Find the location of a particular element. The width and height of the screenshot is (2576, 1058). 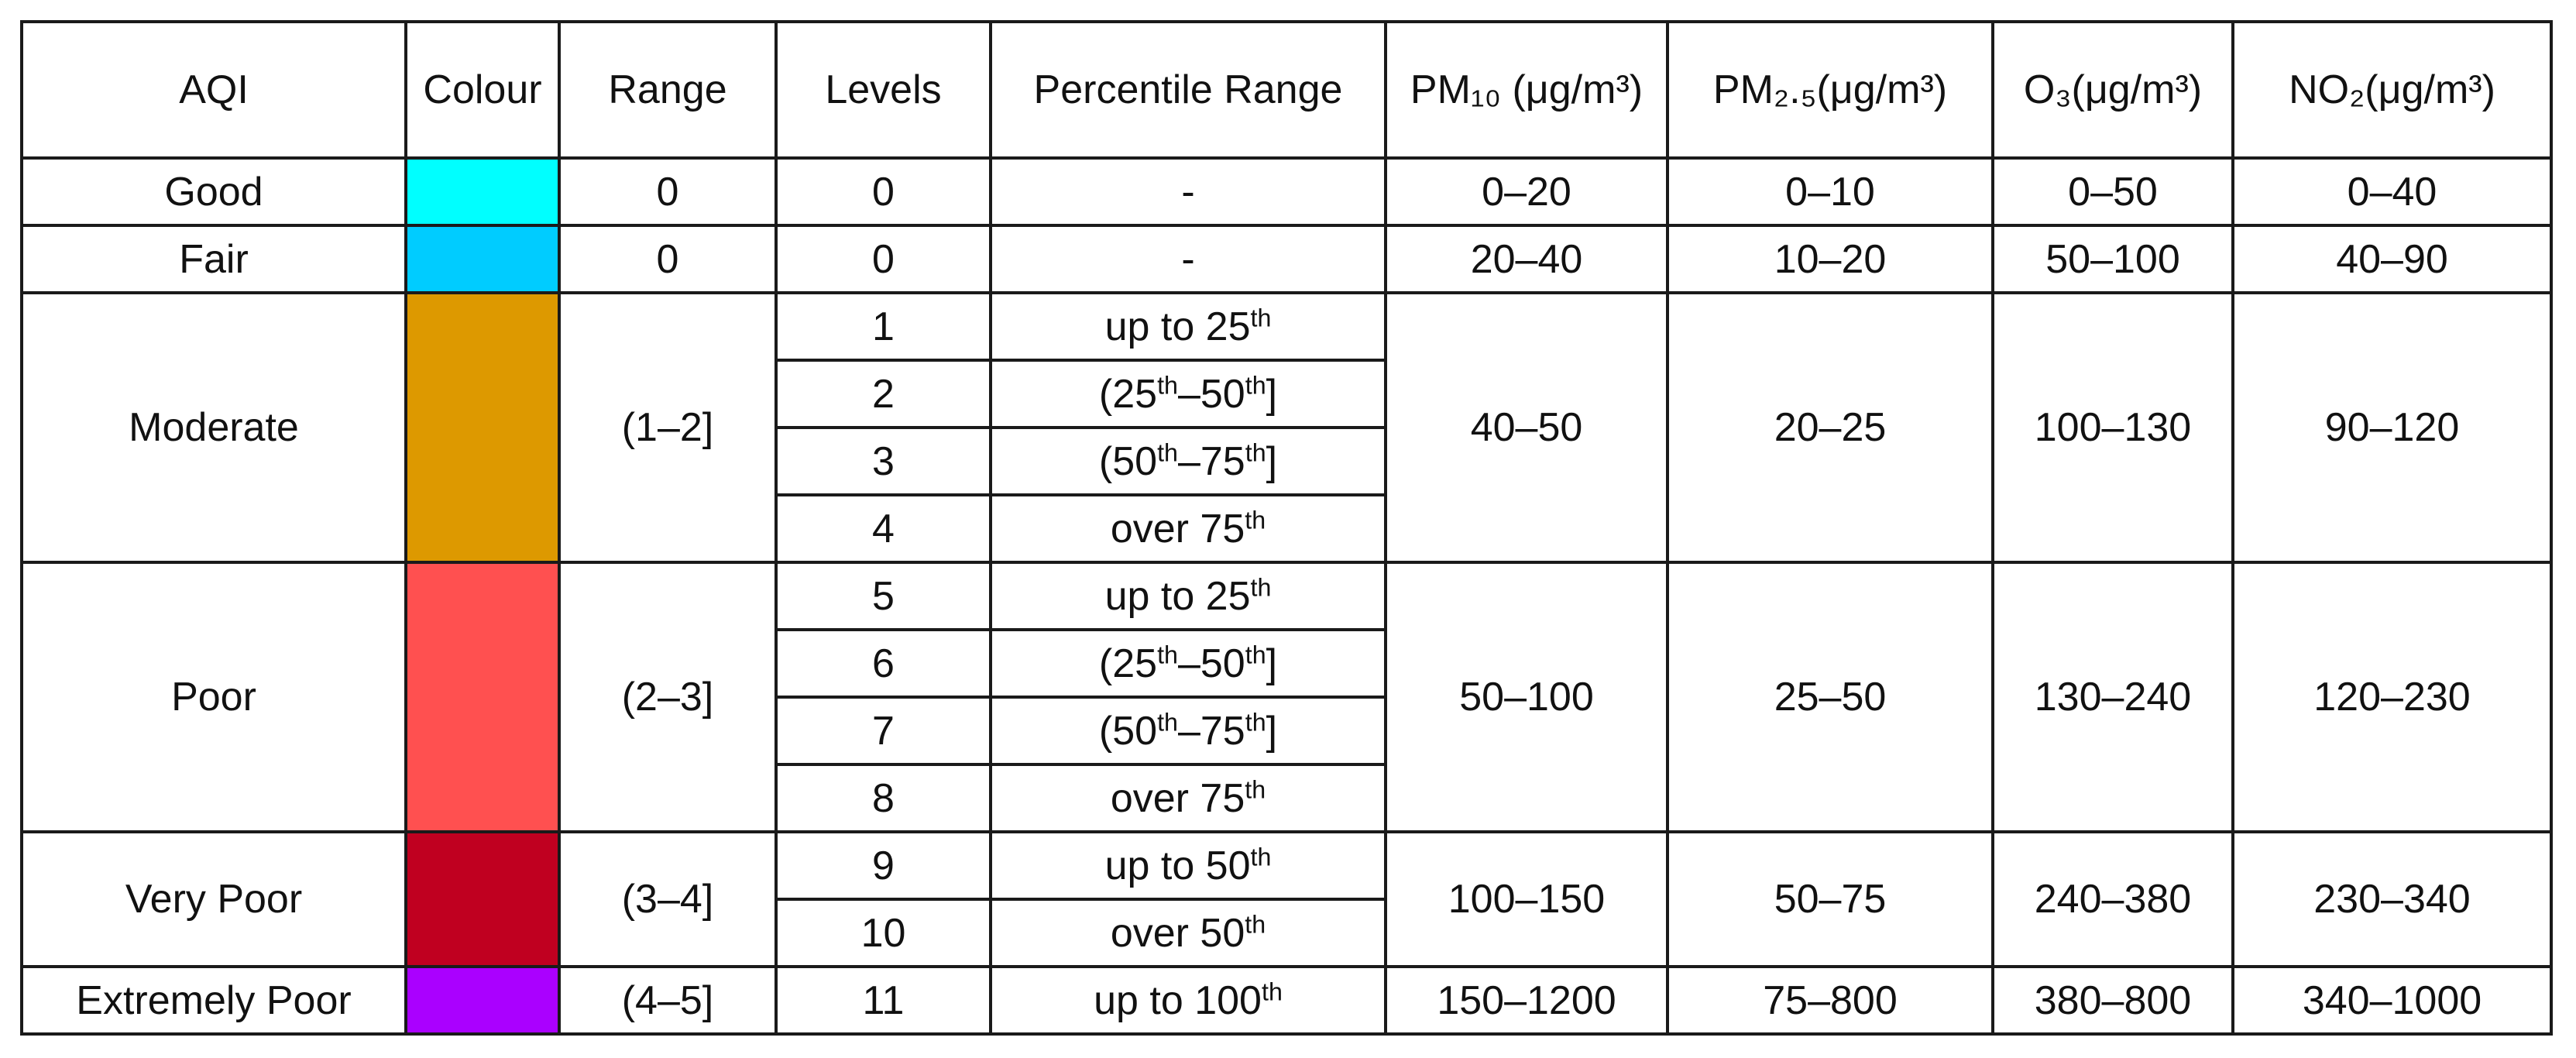

percentile-text: - is located at coordinates (1188, 259).